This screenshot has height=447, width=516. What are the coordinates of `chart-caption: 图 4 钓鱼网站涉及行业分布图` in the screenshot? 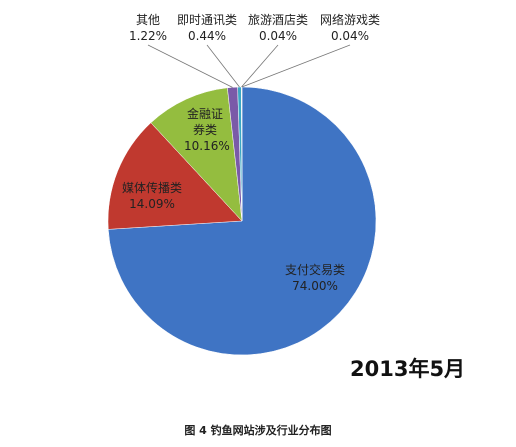 It's located at (258, 430).